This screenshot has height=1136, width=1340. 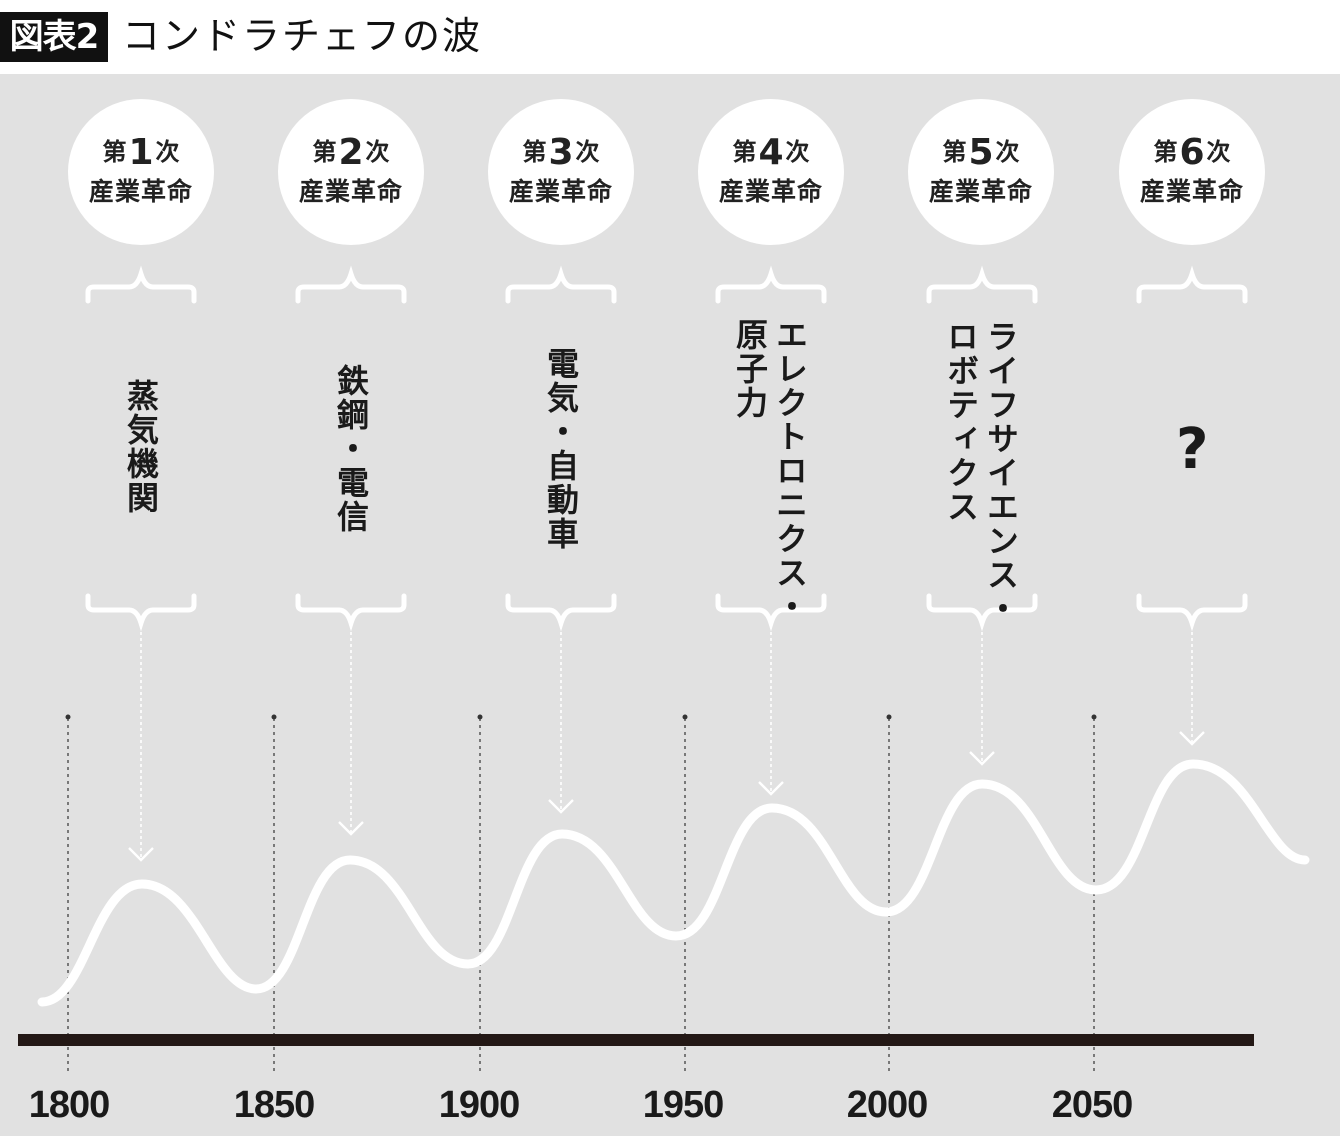 What do you see at coordinates (1192, 449) in the screenshot?
I see `question-mark-label: ?` at bounding box center [1192, 449].